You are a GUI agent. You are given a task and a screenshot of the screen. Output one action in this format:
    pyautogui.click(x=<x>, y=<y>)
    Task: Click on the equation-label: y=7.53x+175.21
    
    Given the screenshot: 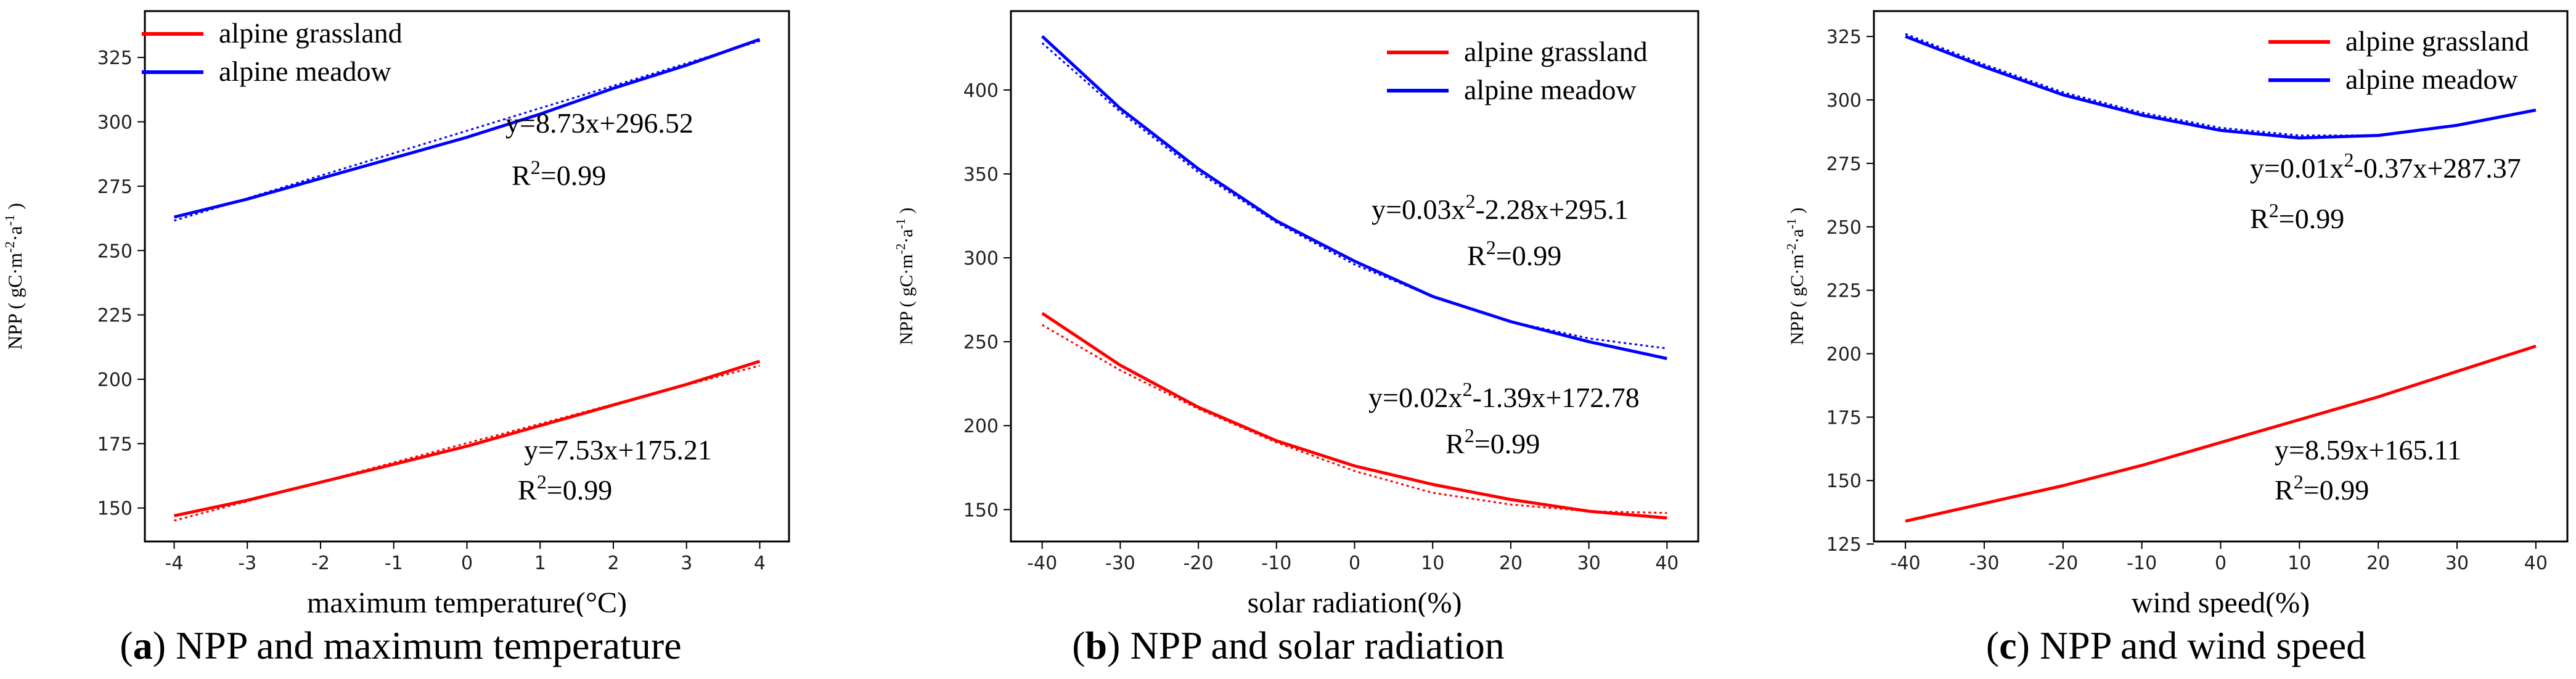 What is the action you would take?
    pyautogui.click(x=618, y=450)
    